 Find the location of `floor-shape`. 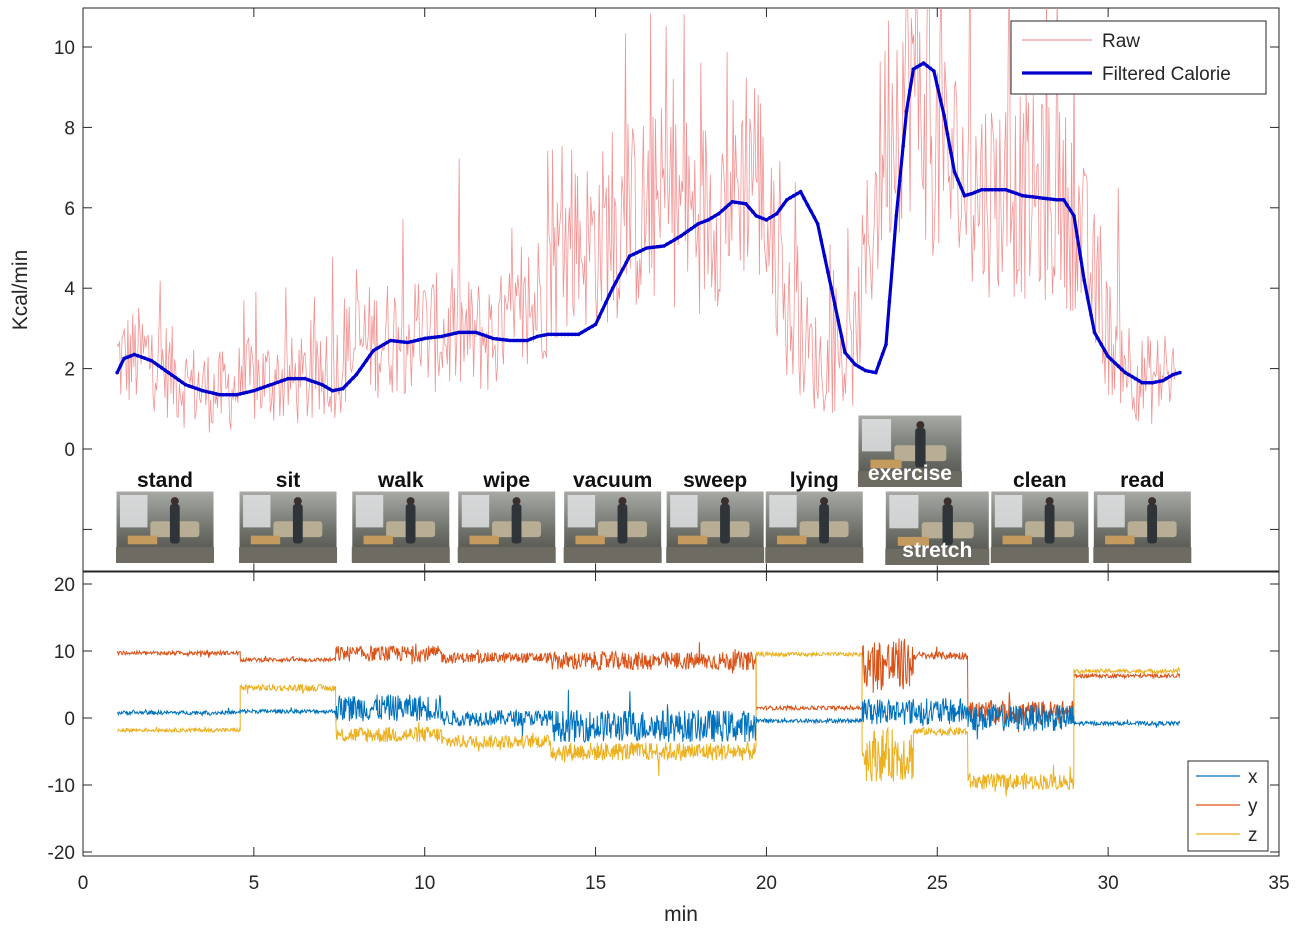

floor-shape is located at coordinates (909, 479).